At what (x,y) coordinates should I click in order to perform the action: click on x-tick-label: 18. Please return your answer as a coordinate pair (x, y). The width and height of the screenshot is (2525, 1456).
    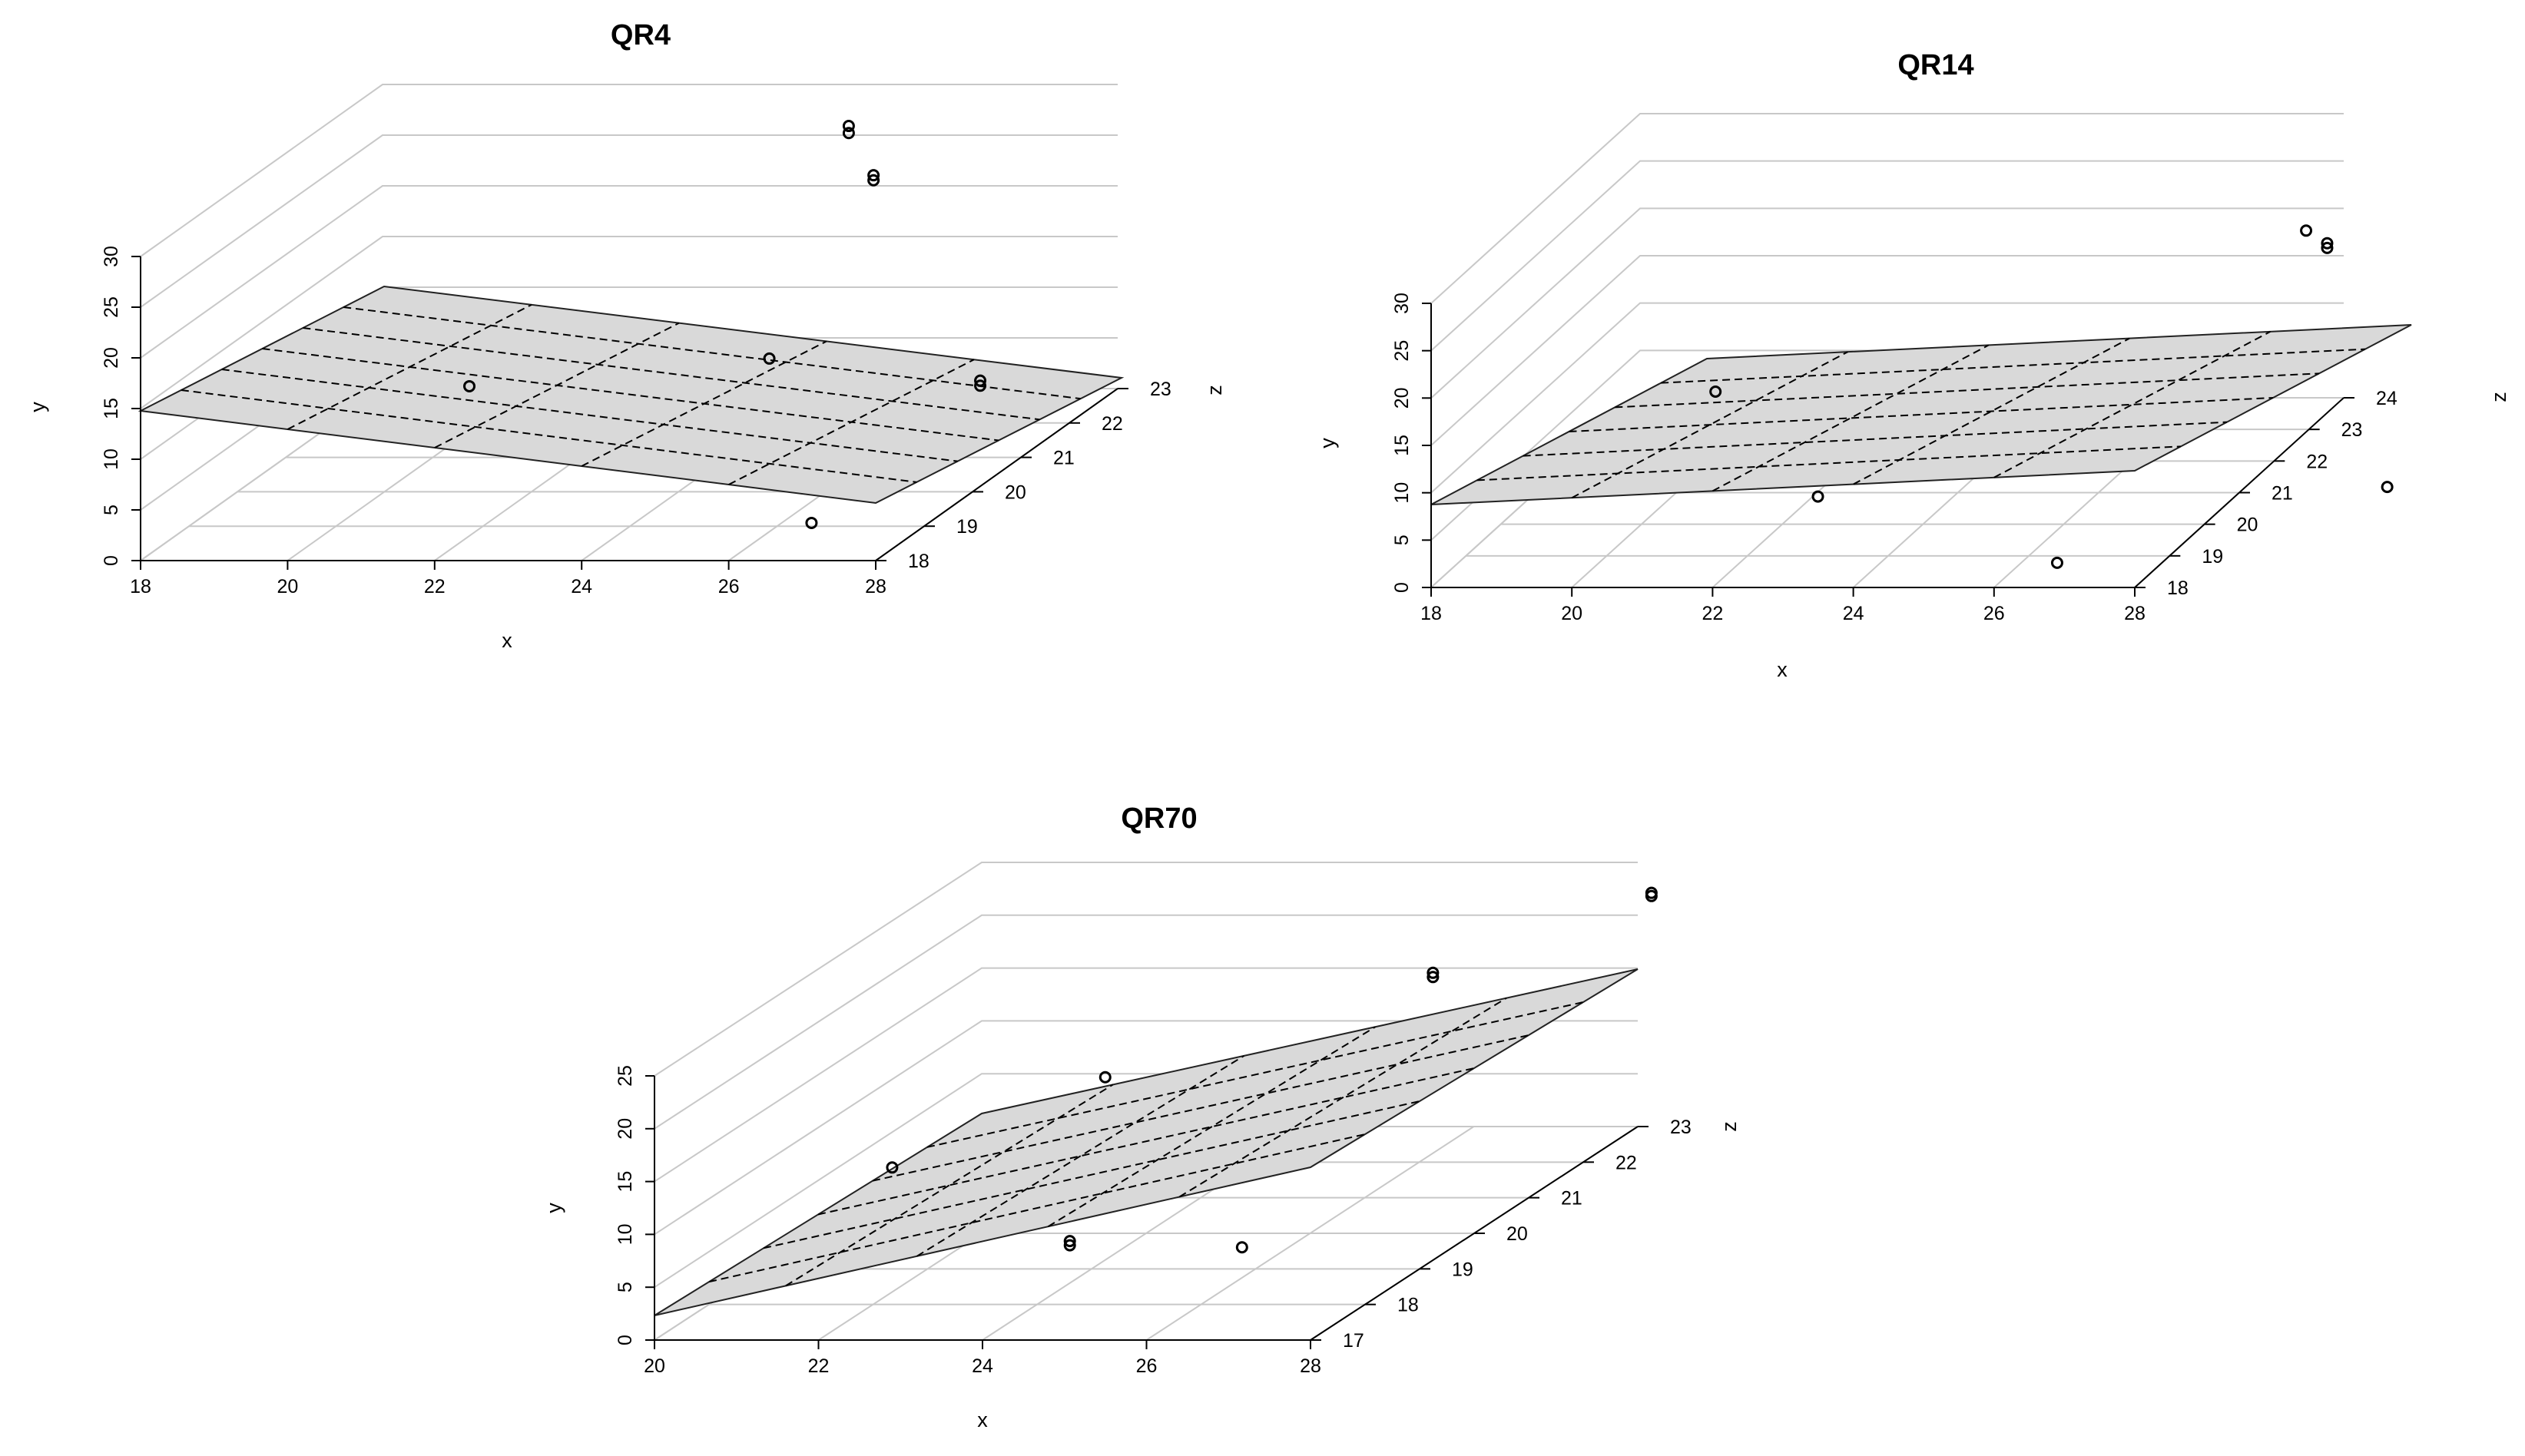
    Looking at the image, I should click on (140, 586).